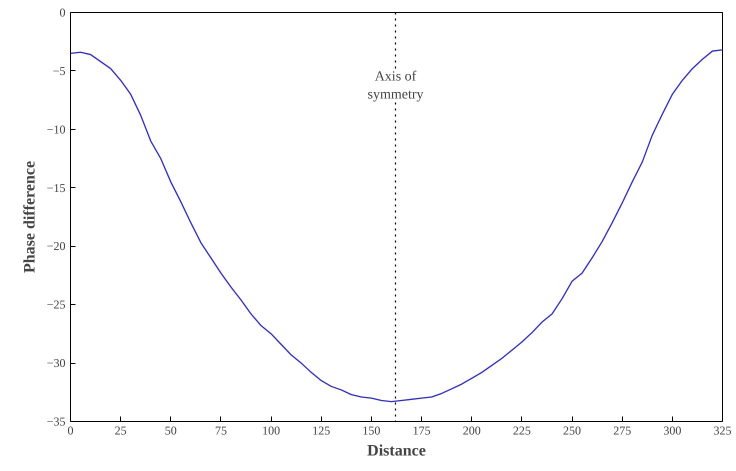 The image size is (736, 471). I want to click on x-tick-label: 250, so click(572, 431).